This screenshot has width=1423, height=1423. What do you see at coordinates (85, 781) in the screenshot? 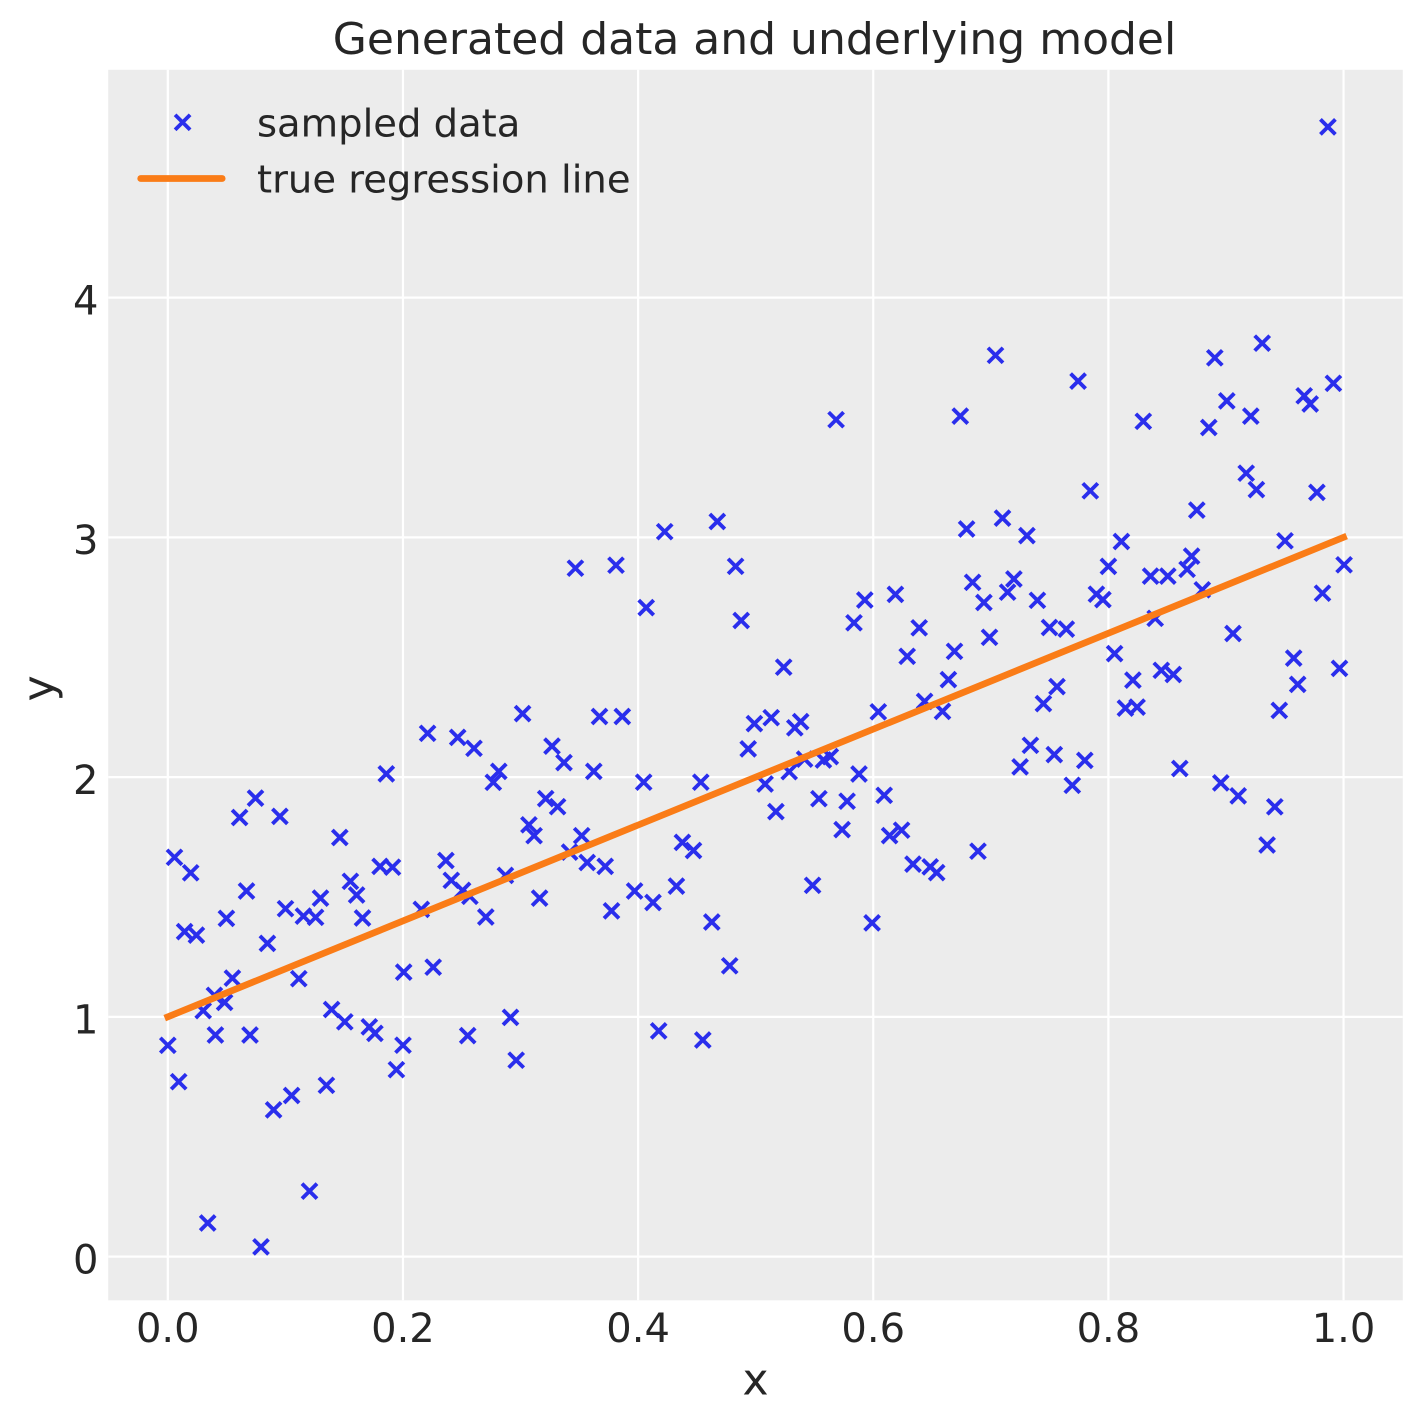
I see `y-tick-label: 2` at bounding box center [85, 781].